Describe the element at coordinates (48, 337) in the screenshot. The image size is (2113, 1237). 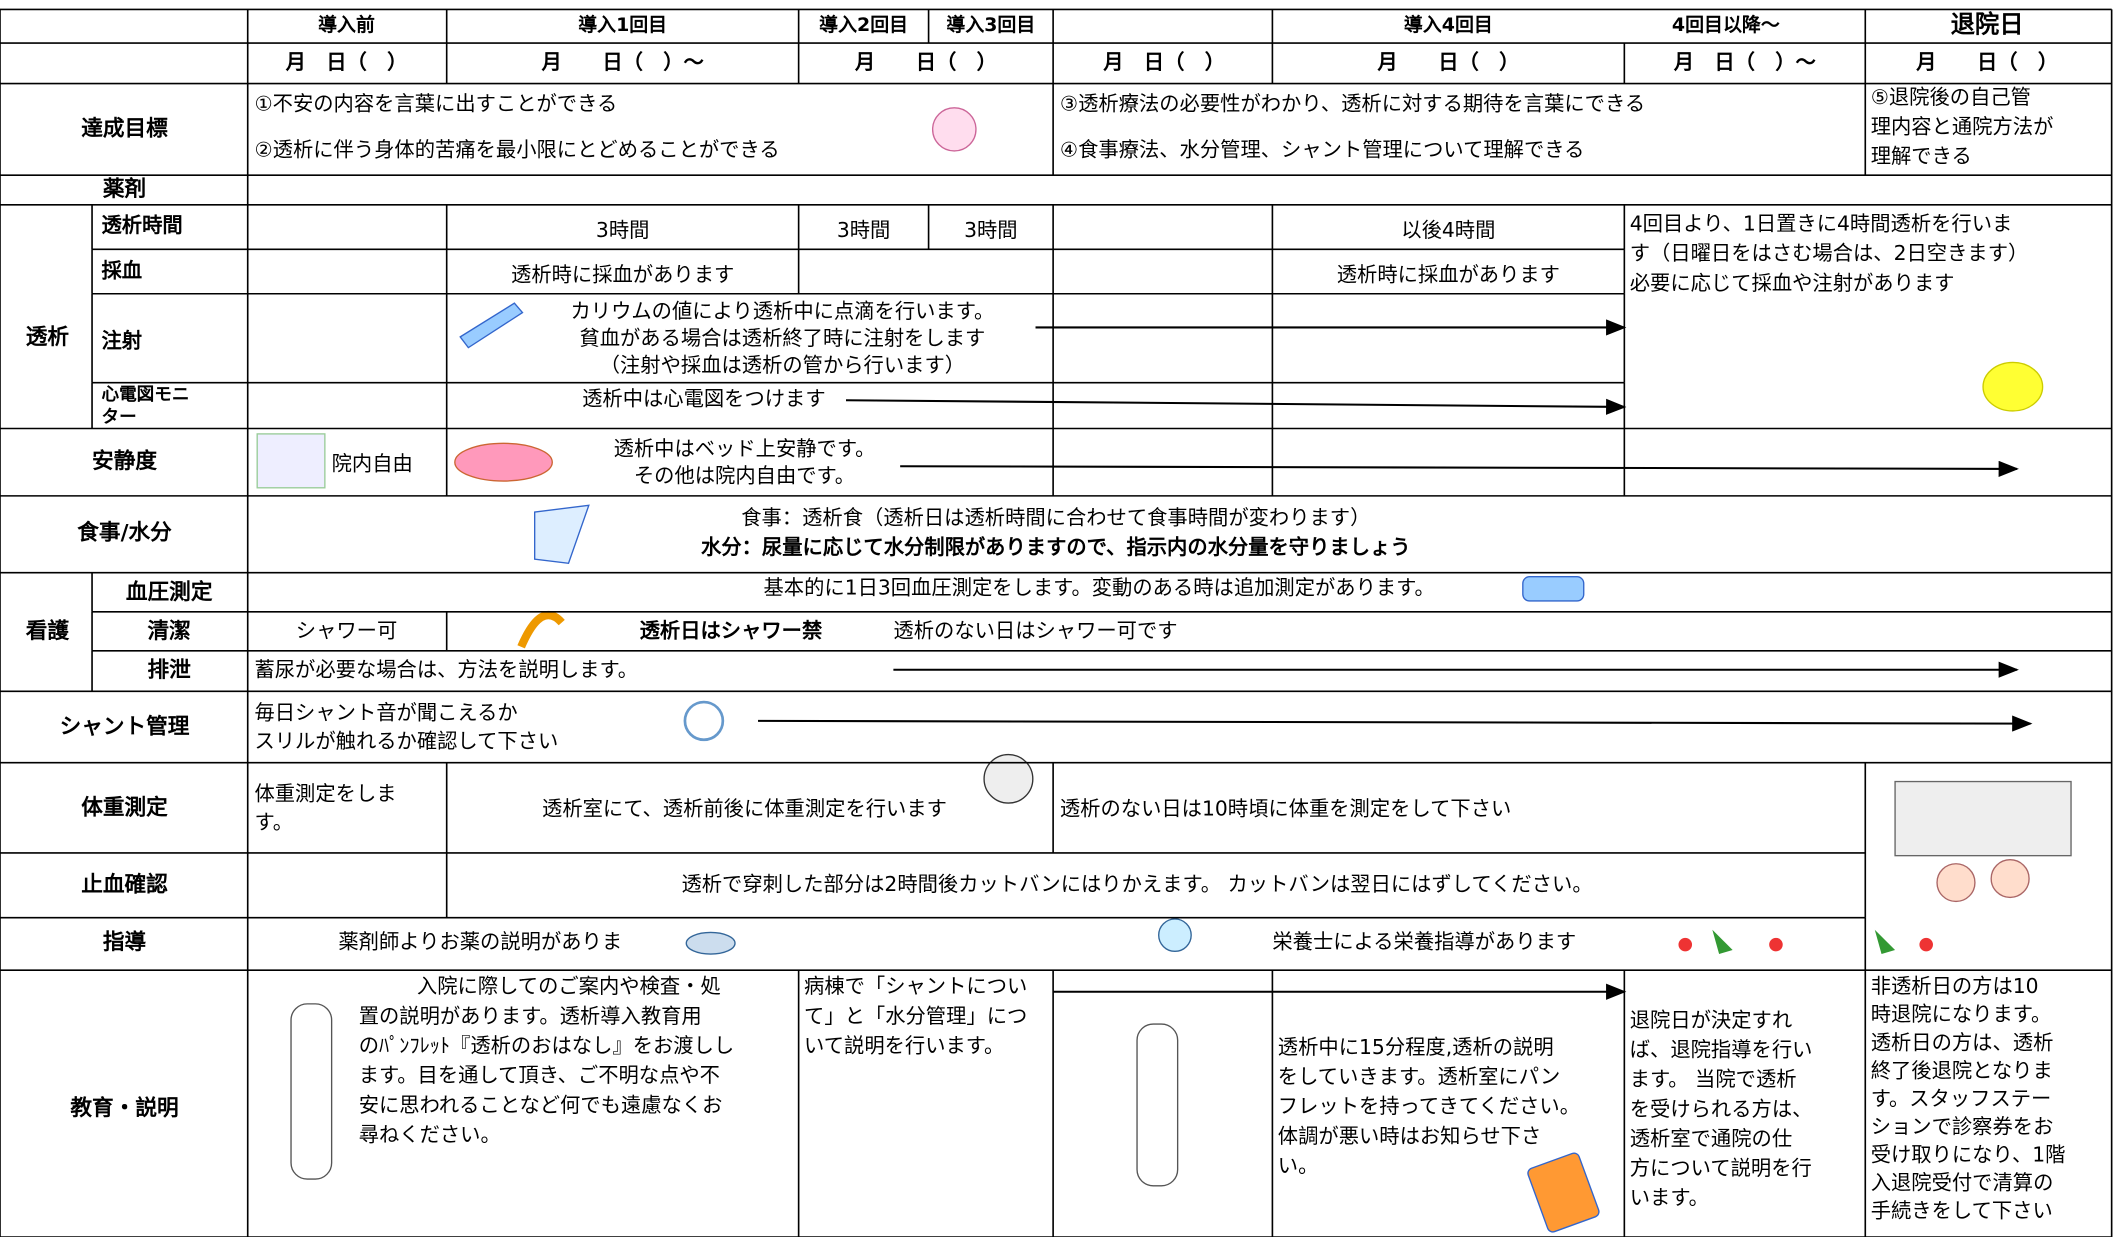
I see `row-label: 透析` at that location.